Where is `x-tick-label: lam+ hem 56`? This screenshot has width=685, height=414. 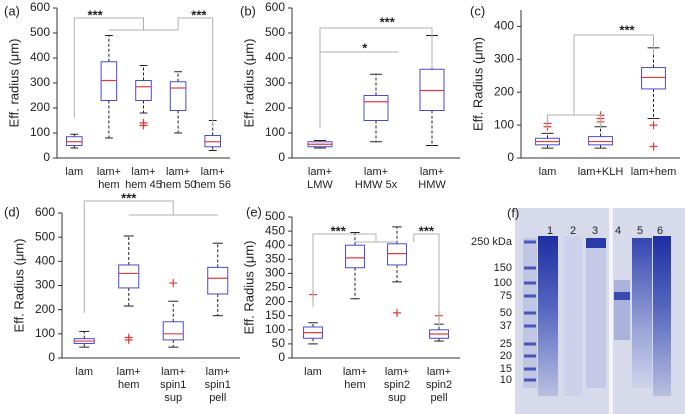 x-tick-label: lam+ hem 56 is located at coordinates (212, 178).